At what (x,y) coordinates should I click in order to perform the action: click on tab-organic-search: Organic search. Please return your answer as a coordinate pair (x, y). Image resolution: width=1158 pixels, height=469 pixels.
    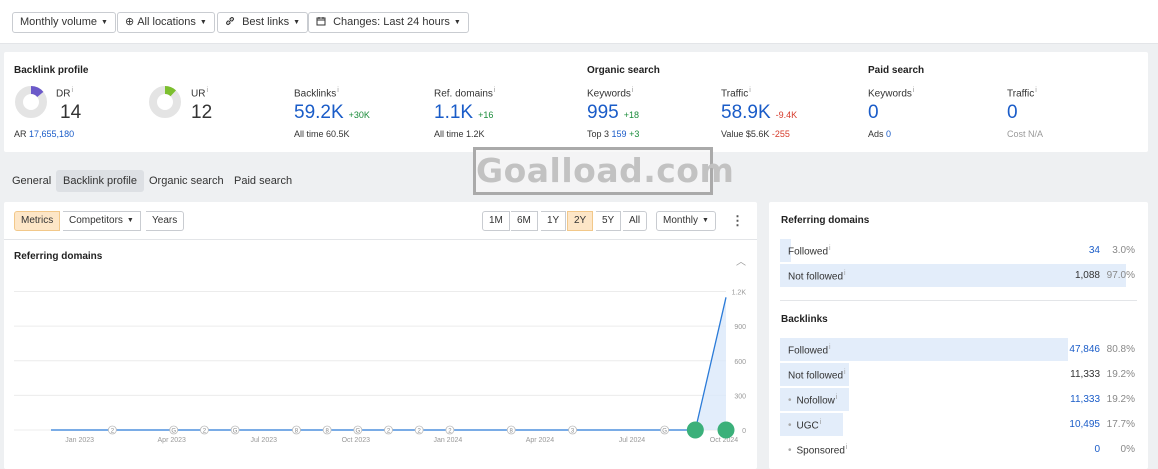
    Looking at the image, I should click on (186, 181).